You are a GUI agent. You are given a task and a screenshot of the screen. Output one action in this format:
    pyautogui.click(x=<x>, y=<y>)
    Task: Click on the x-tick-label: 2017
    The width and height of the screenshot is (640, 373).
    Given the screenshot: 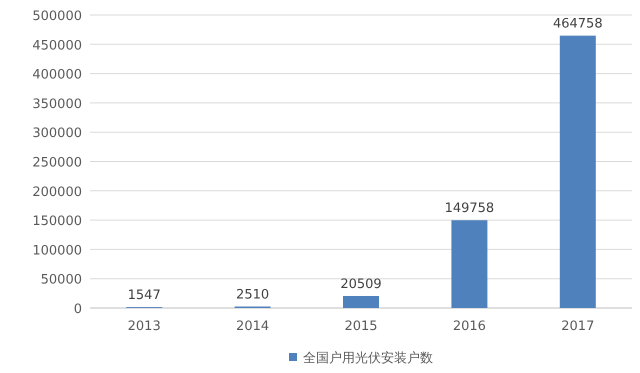 What is the action you would take?
    pyautogui.click(x=577, y=326)
    